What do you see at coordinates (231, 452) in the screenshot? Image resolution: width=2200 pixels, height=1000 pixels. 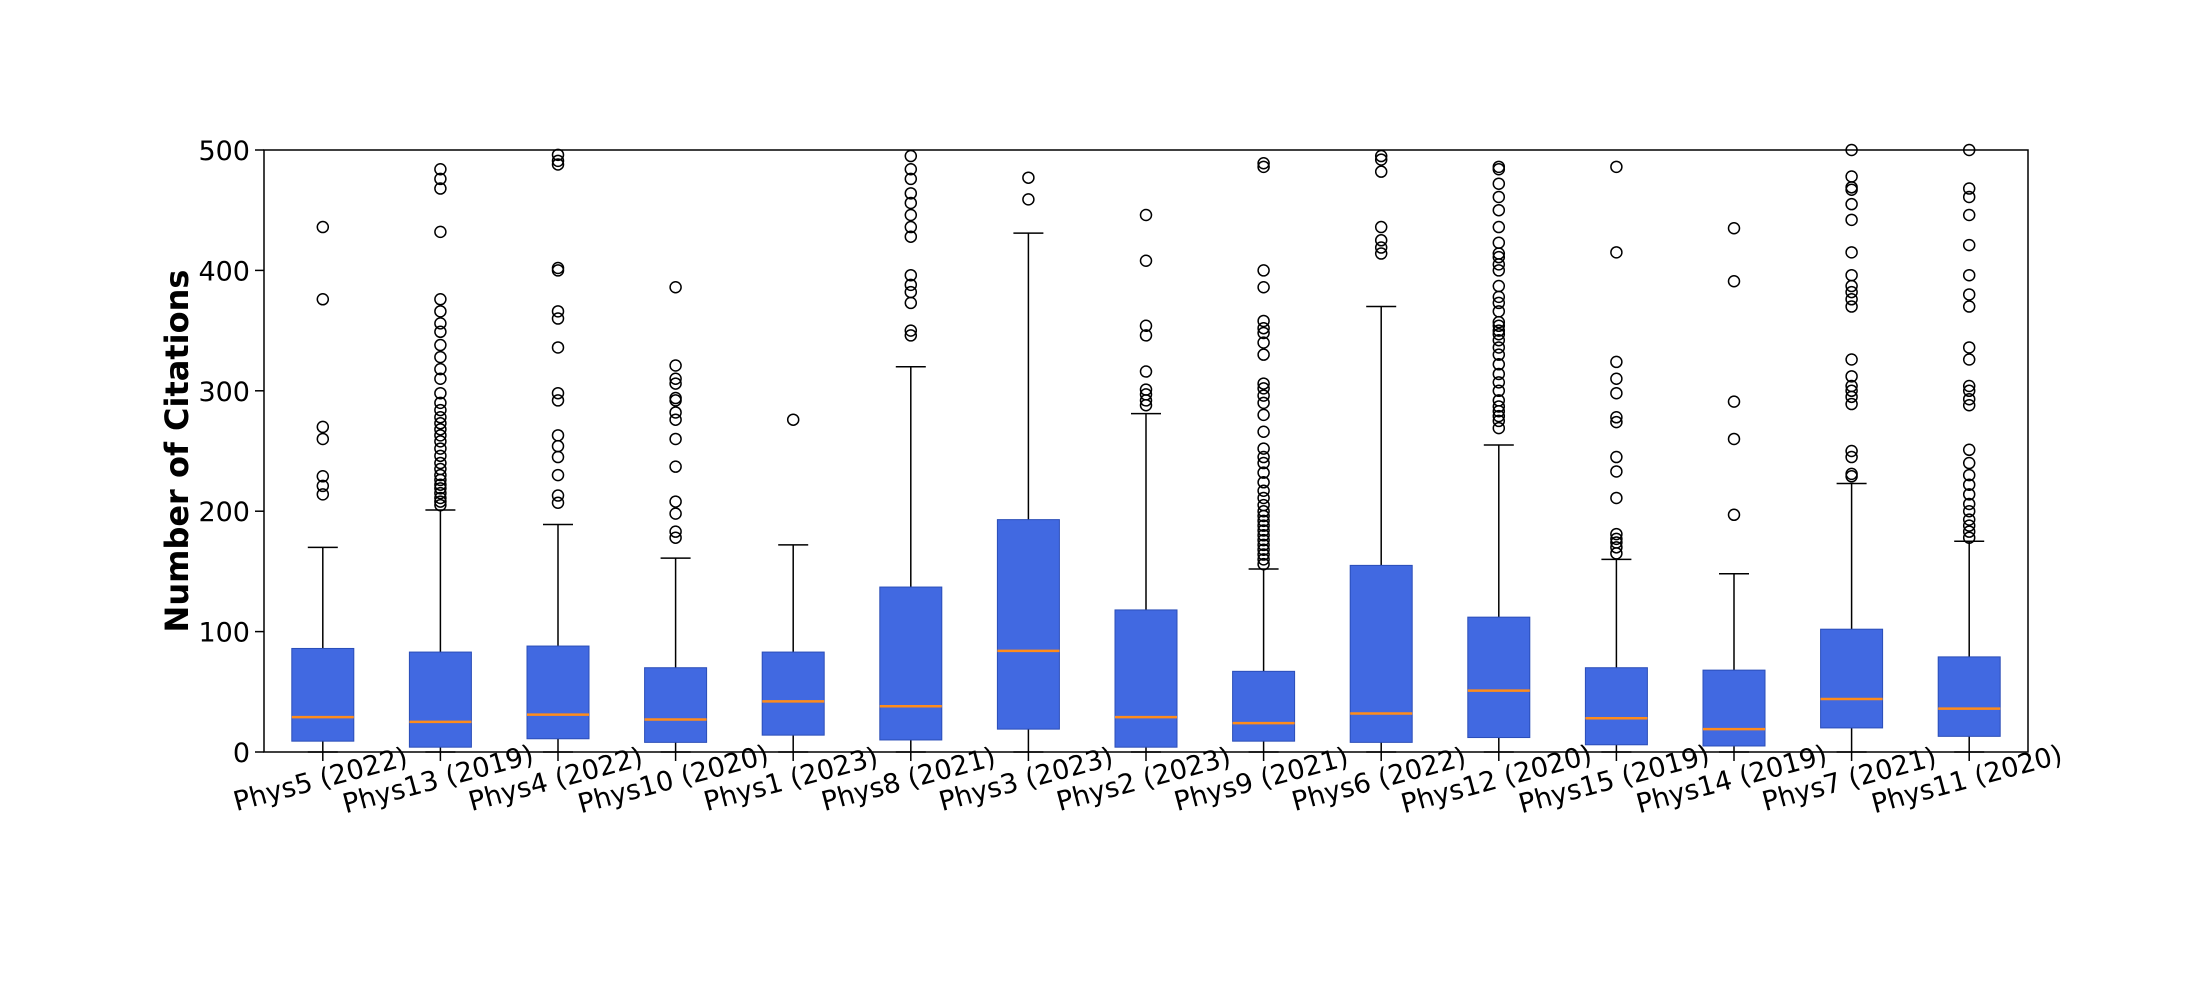 I see `y-axis: 0 100 200 300 400 500` at bounding box center [231, 452].